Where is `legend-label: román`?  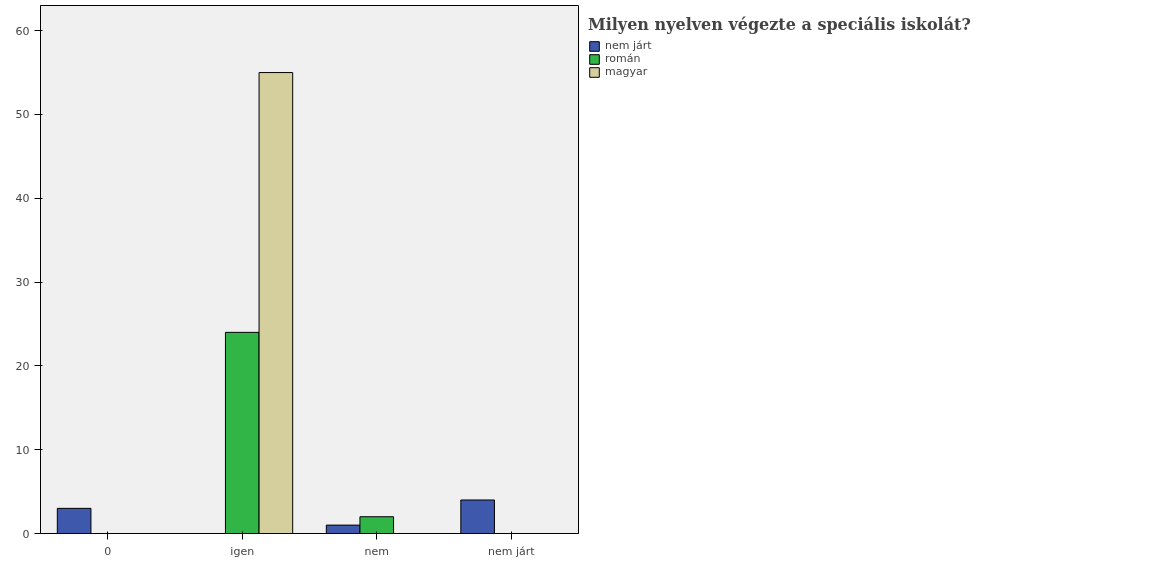
legend-label: román is located at coordinates (623, 58).